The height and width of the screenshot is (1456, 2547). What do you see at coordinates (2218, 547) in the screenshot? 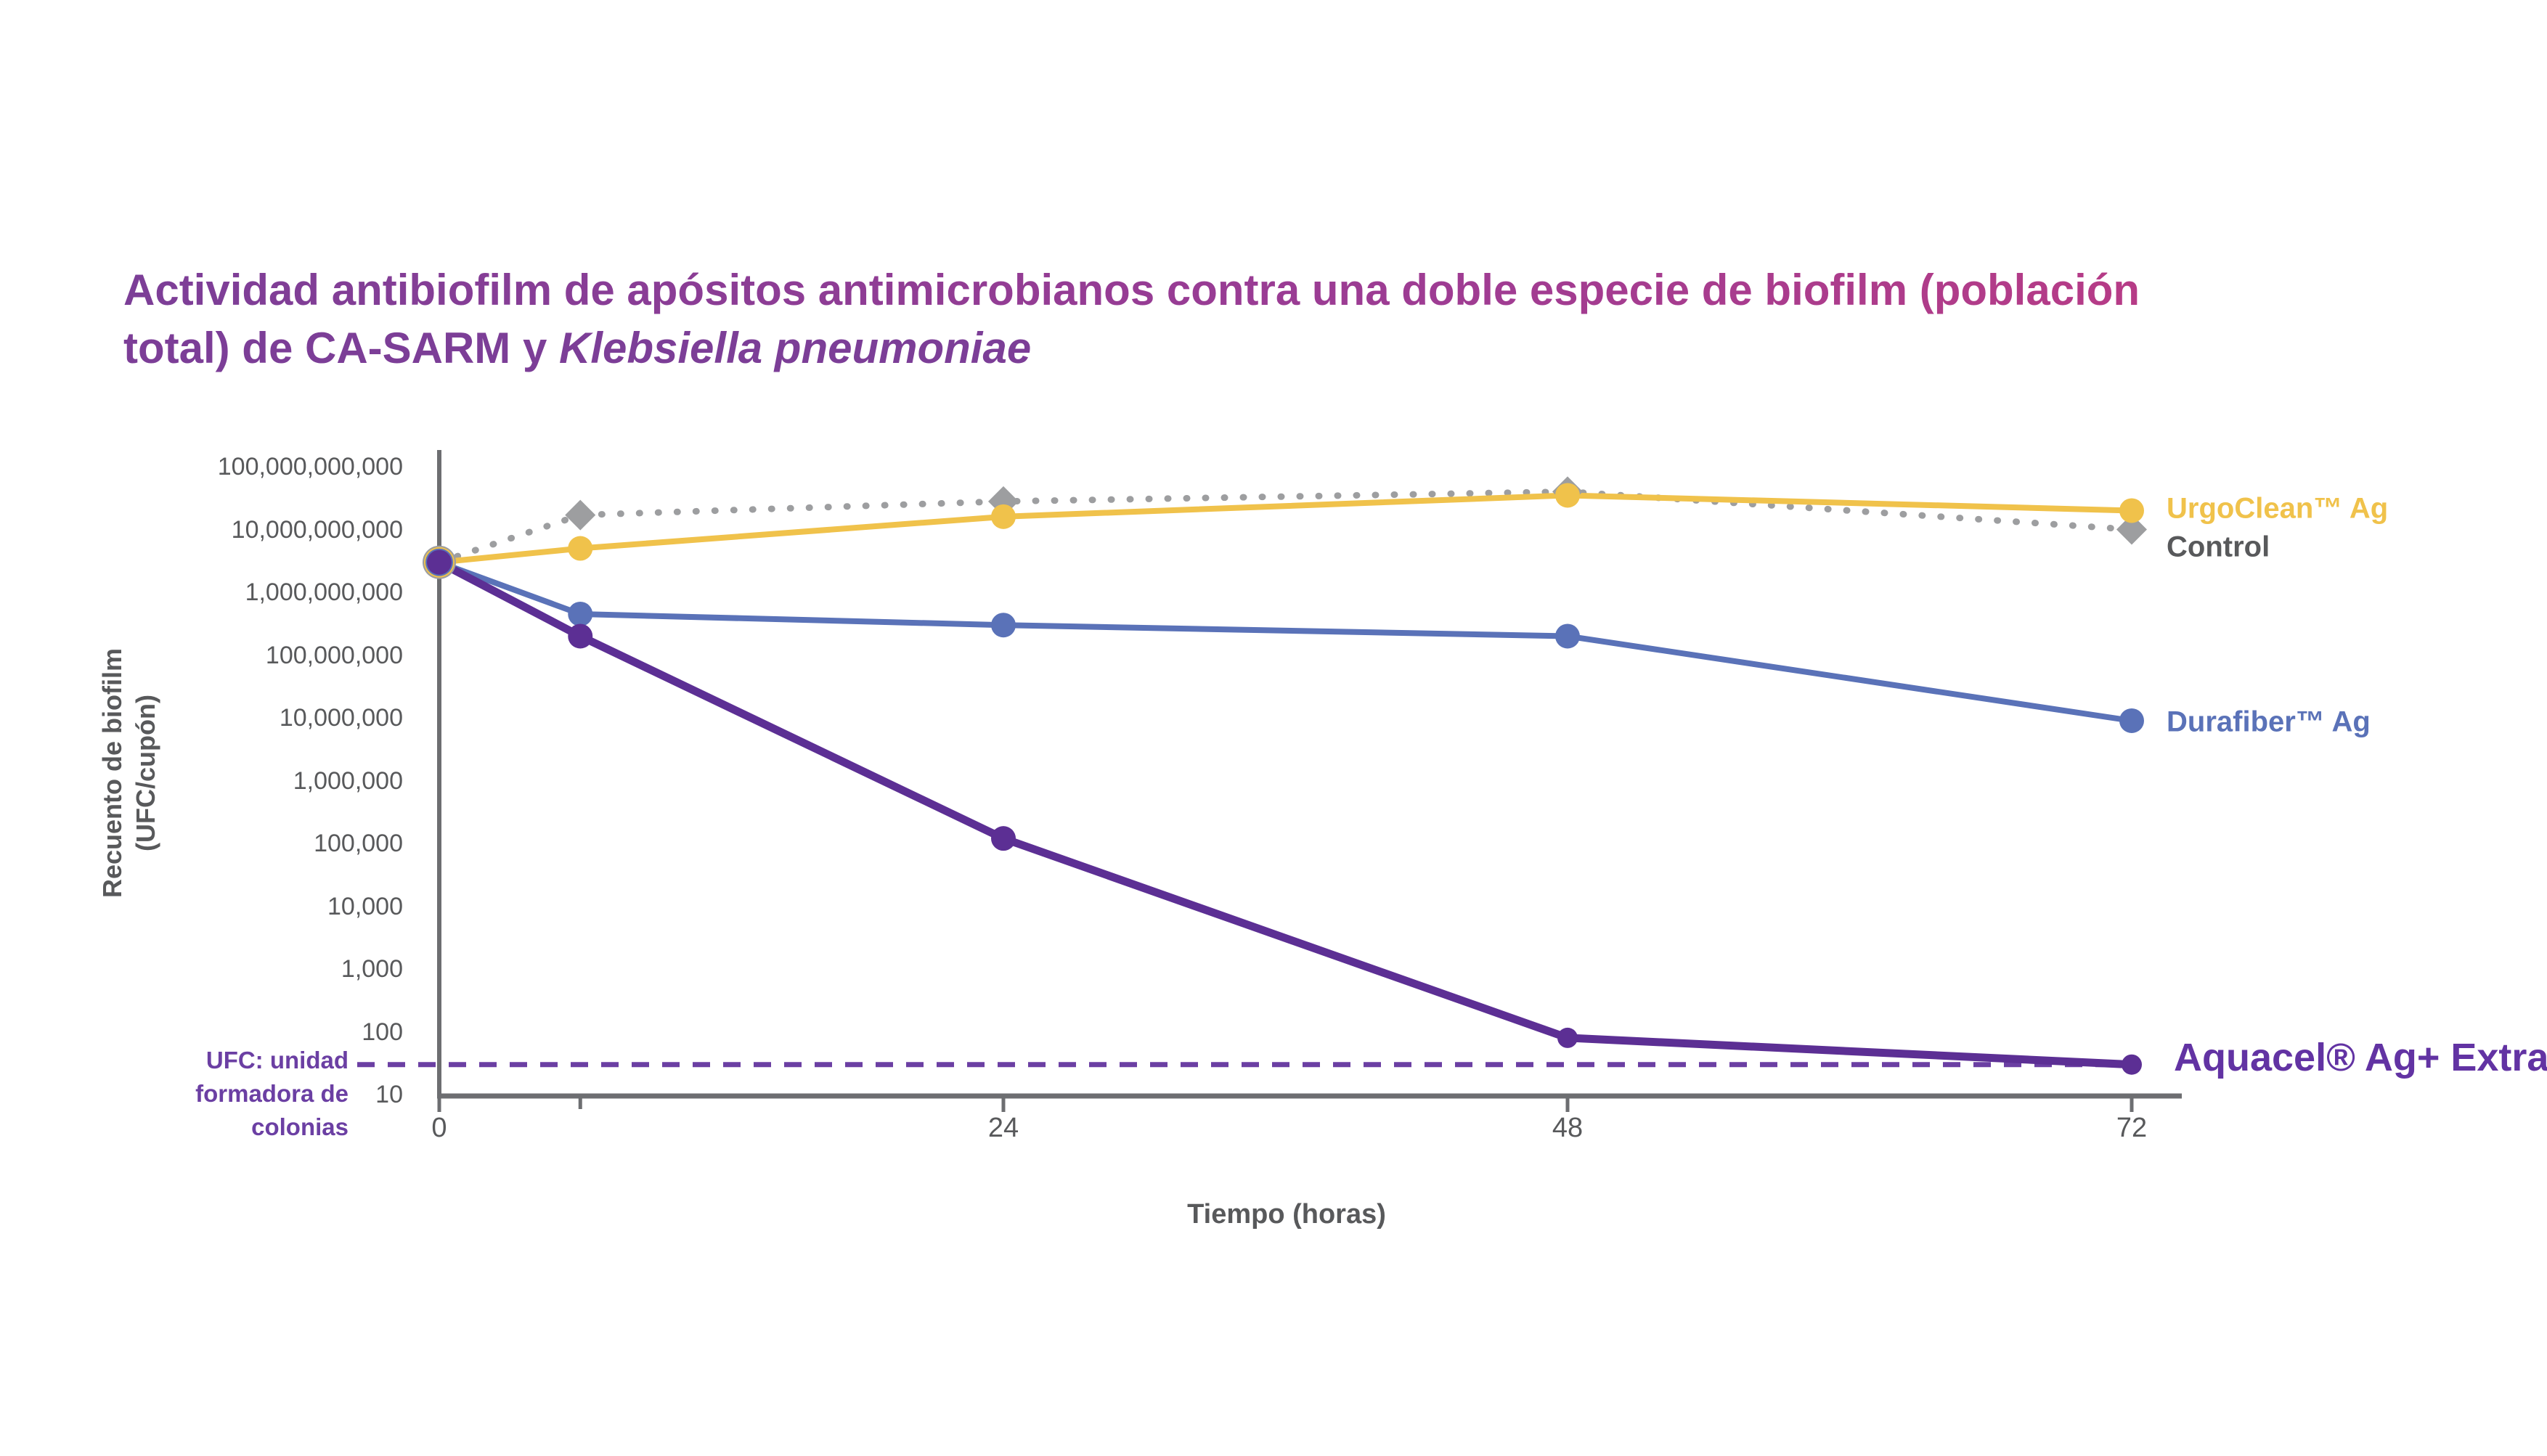
I see `series-label-control: Control` at bounding box center [2218, 547].